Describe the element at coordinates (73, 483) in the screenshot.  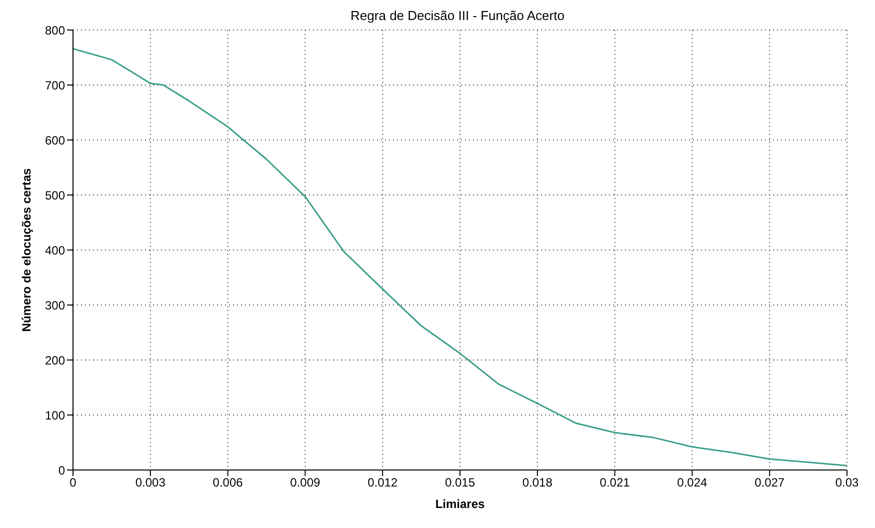
I see `x-tick-label: 0` at that location.